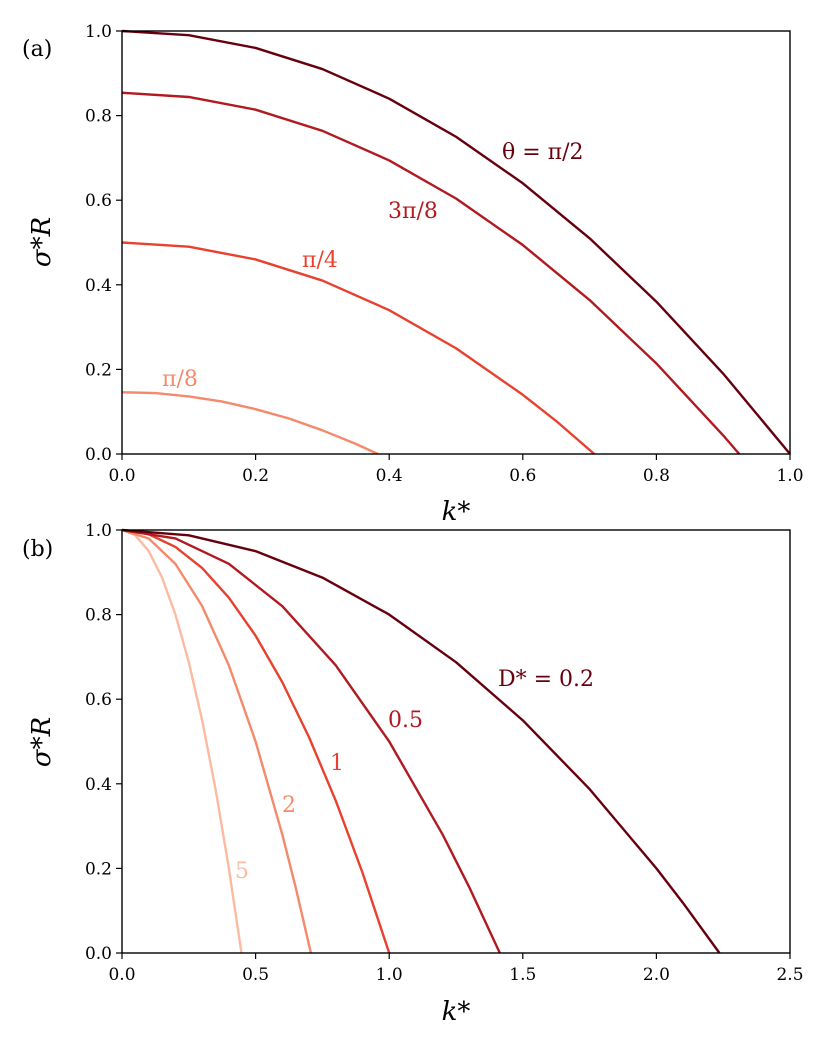 This screenshot has width=829, height=1051. Describe the element at coordinates (103, 243) in the screenshot. I see `yticks-a: 0.0 0.2 0.4 0.6 0.8 1.0` at that location.